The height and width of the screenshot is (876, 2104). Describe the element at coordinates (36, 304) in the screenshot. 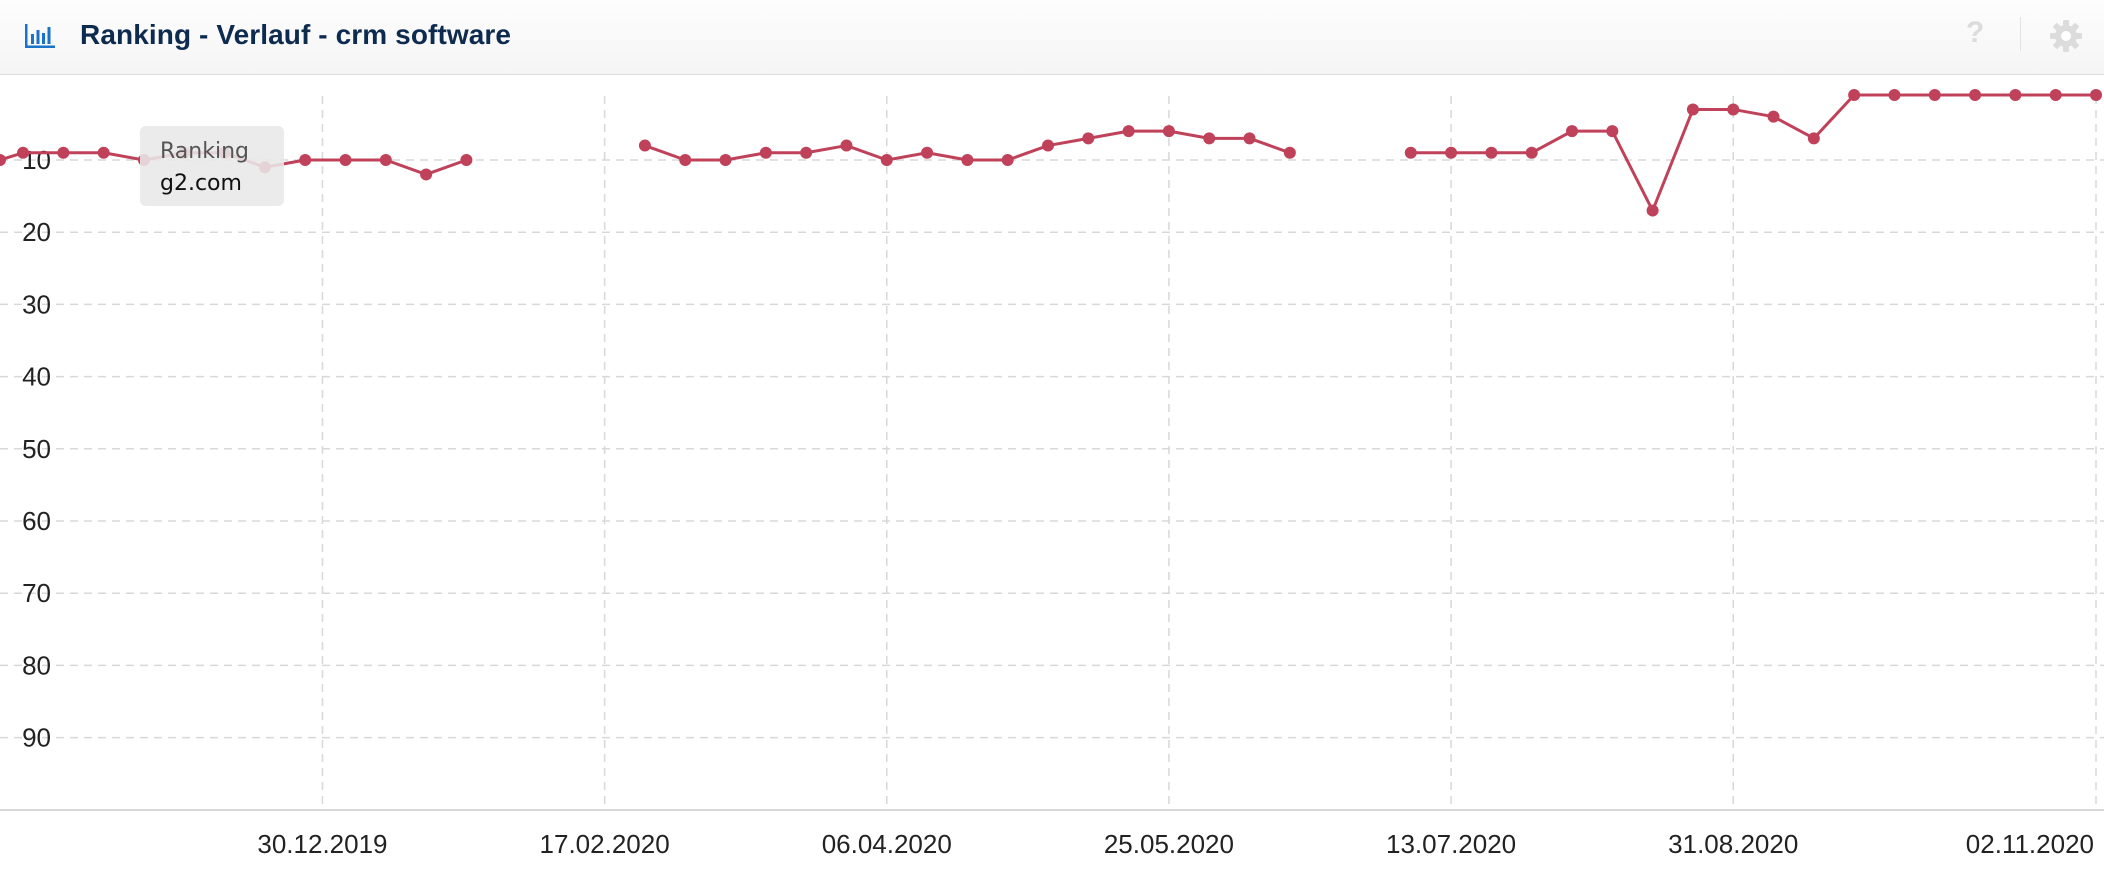

I see `y-tick-label: 30` at that location.